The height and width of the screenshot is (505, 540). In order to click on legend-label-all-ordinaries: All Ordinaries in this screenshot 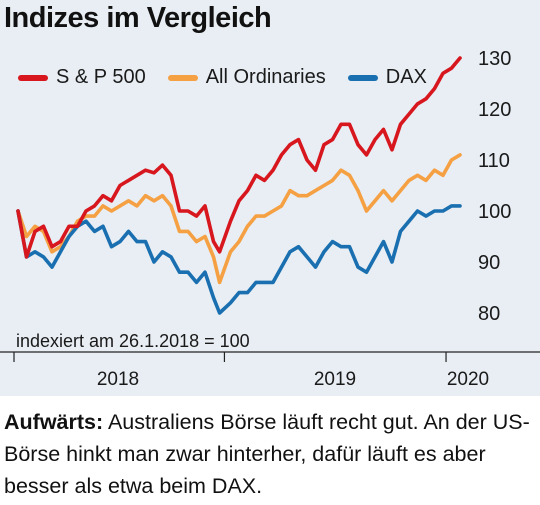, I will do `click(265, 77)`.